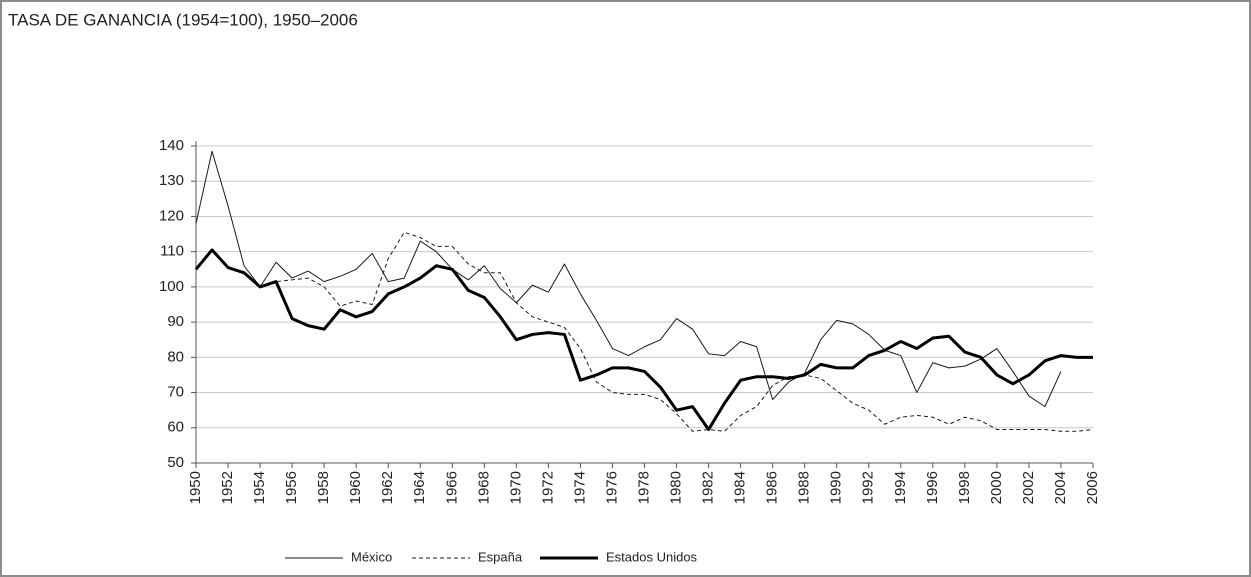 The width and height of the screenshot is (1251, 577). What do you see at coordinates (259, 487) in the screenshot?
I see `x-tick-label: 1954` at bounding box center [259, 487].